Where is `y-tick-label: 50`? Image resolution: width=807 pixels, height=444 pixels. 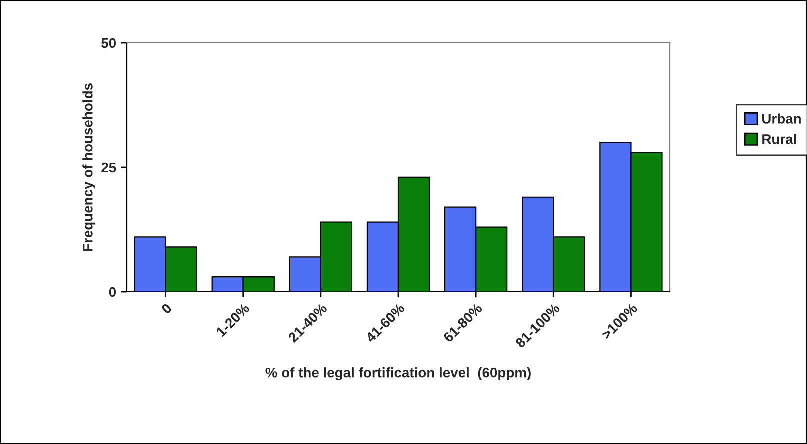 y-tick-label: 50 is located at coordinates (109, 43).